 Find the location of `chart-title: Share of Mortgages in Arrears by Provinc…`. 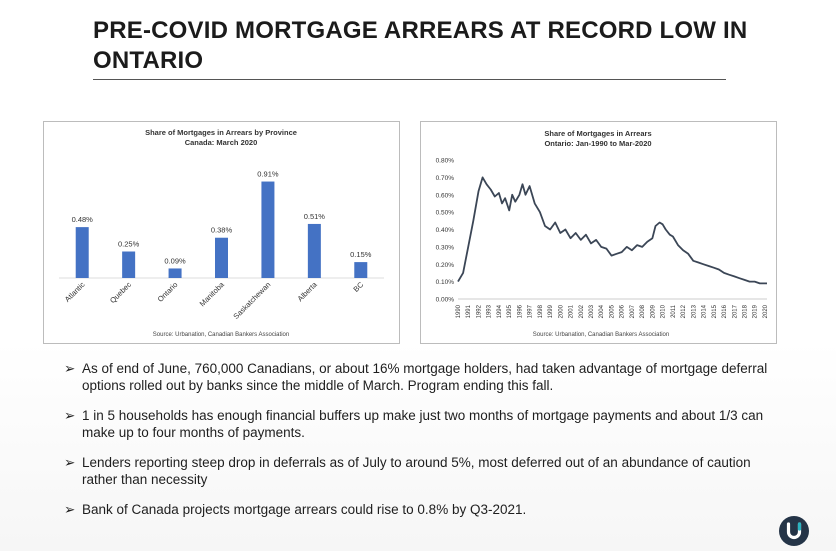

chart-title: Share of Mortgages in Arrears by Provinc… is located at coordinates (221, 132).